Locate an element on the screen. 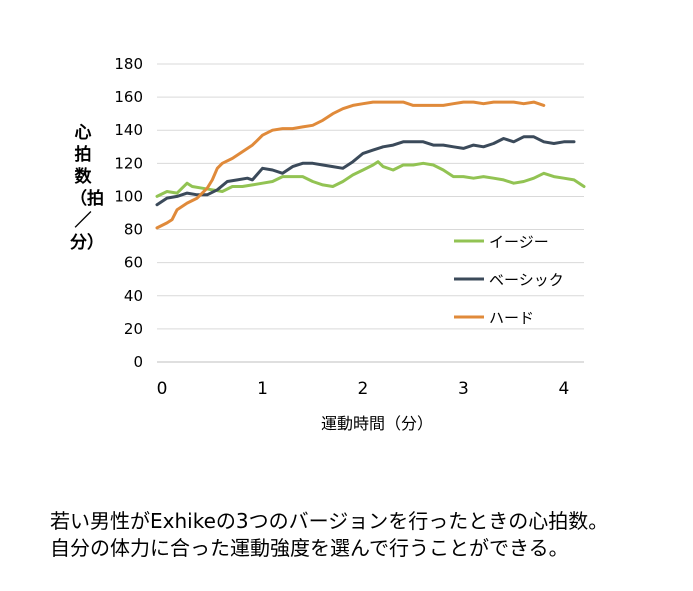  legend-label-3: ハード is located at coordinates (511, 318).